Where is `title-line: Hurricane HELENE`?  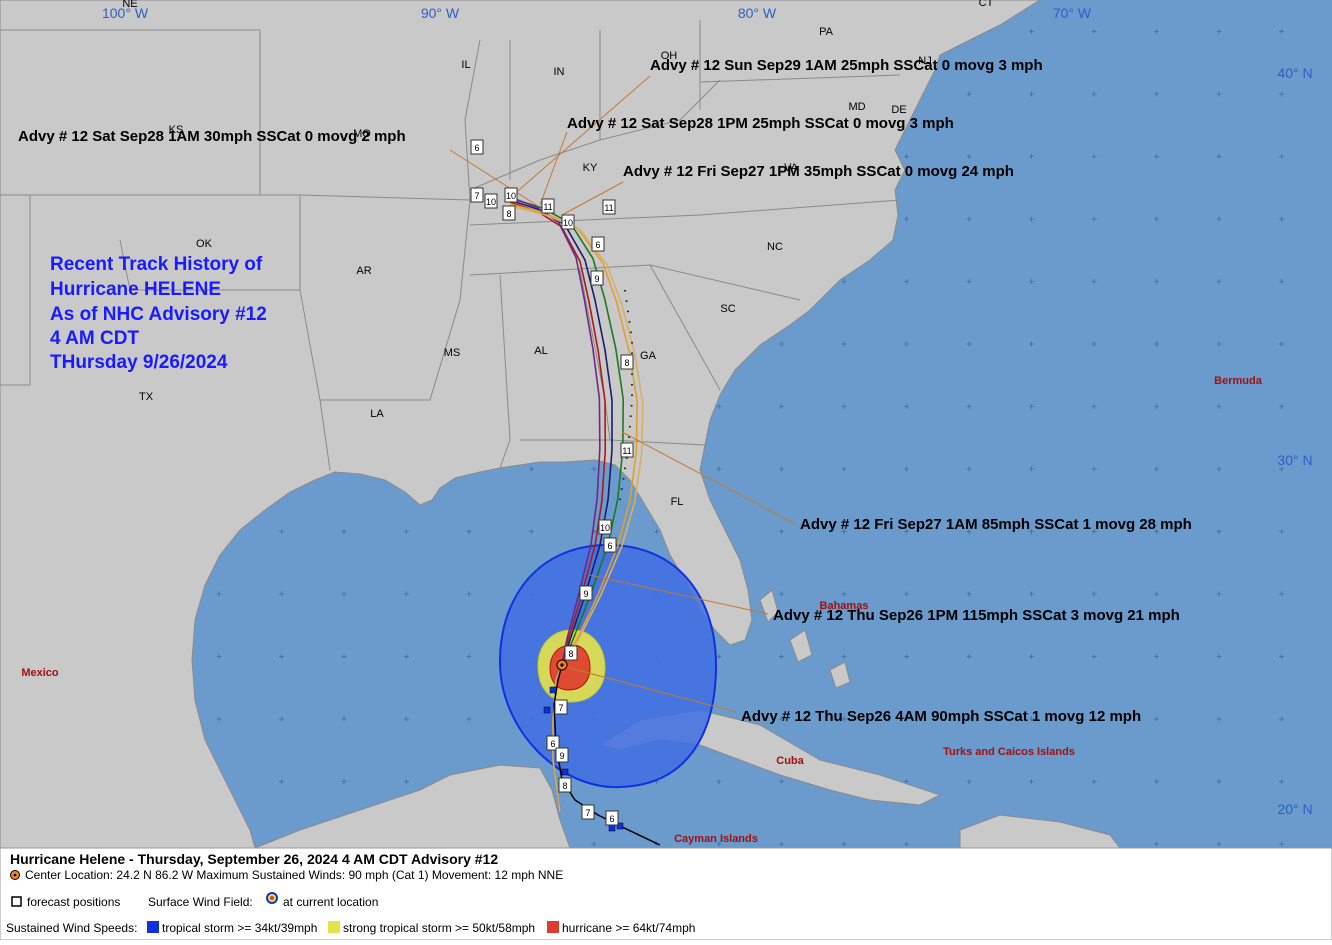 title-line: Hurricane HELENE is located at coordinates (135, 289).